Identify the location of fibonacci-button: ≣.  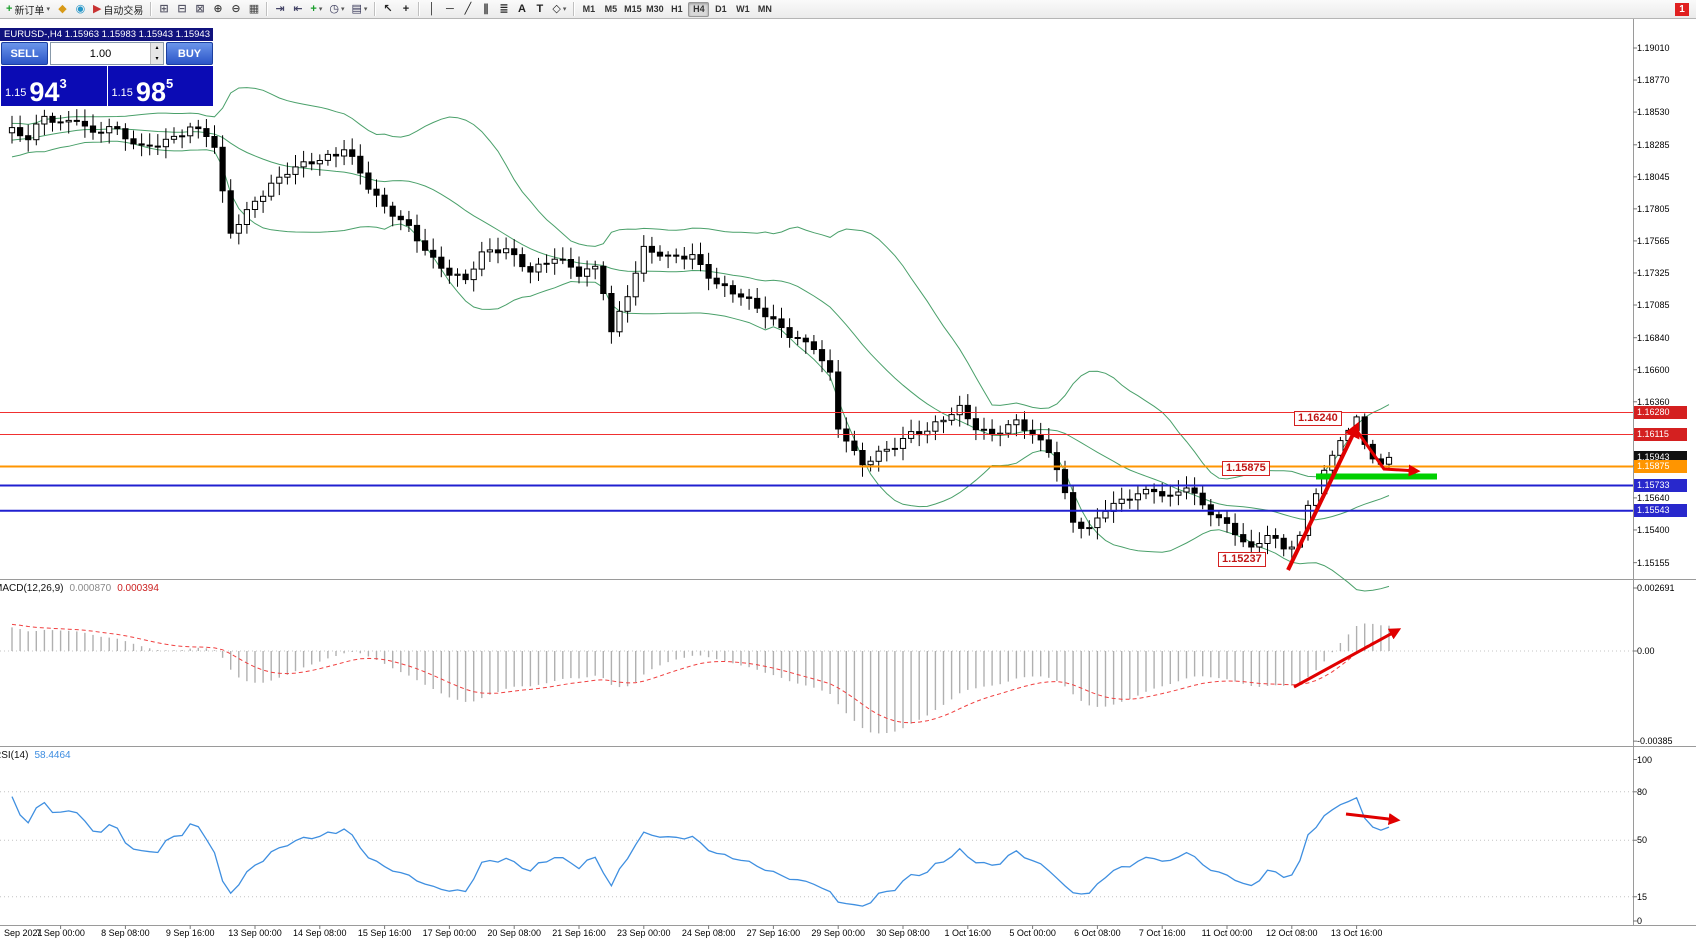
(503, 9).